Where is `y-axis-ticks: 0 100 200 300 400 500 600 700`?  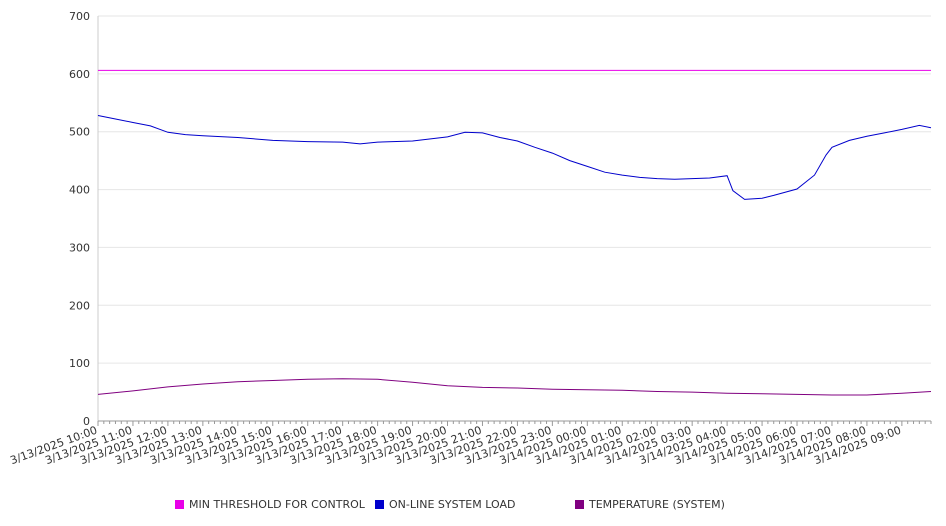 y-axis-ticks: 0 100 200 300 400 500 600 700 is located at coordinates (79, 219).